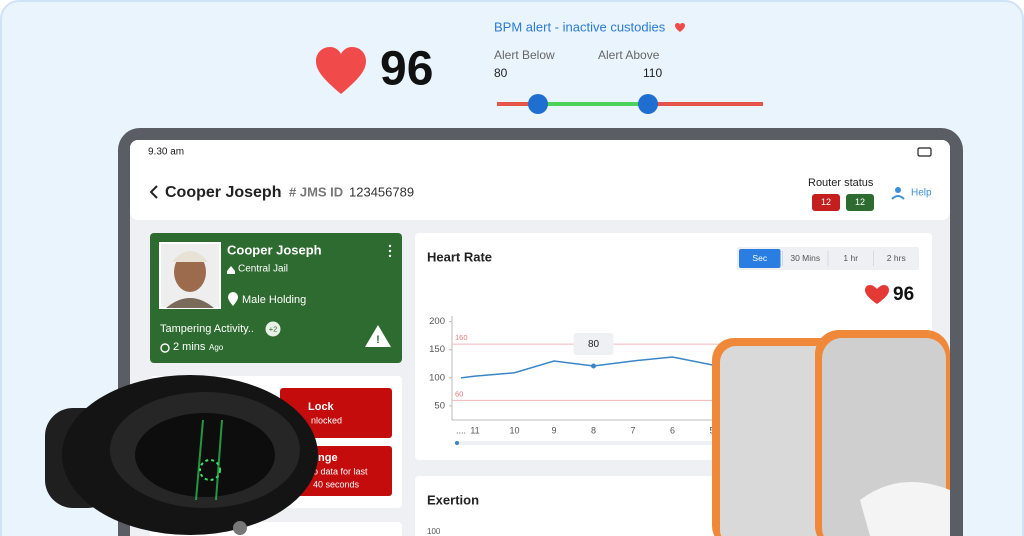 The width and height of the screenshot is (1024, 536). What do you see at coordinates (540, 180) in the screenshot?
I see `app-header` at bounding box center [540, 180].